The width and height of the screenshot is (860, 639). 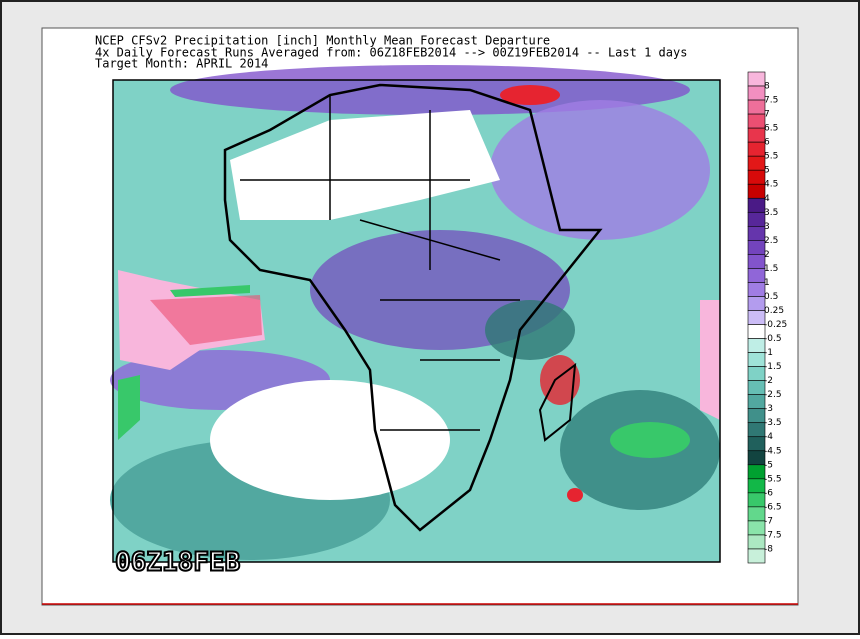 I want to click on island-outline, so click(x=557, y=402).